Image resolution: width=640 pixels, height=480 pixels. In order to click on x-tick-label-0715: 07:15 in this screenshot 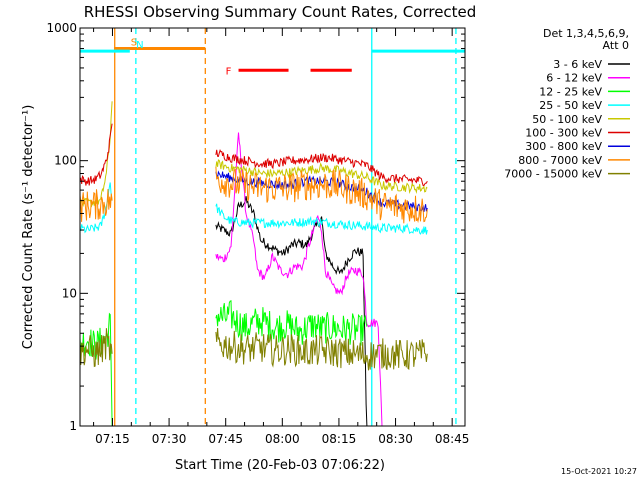, I will do `click(112, 439)`.